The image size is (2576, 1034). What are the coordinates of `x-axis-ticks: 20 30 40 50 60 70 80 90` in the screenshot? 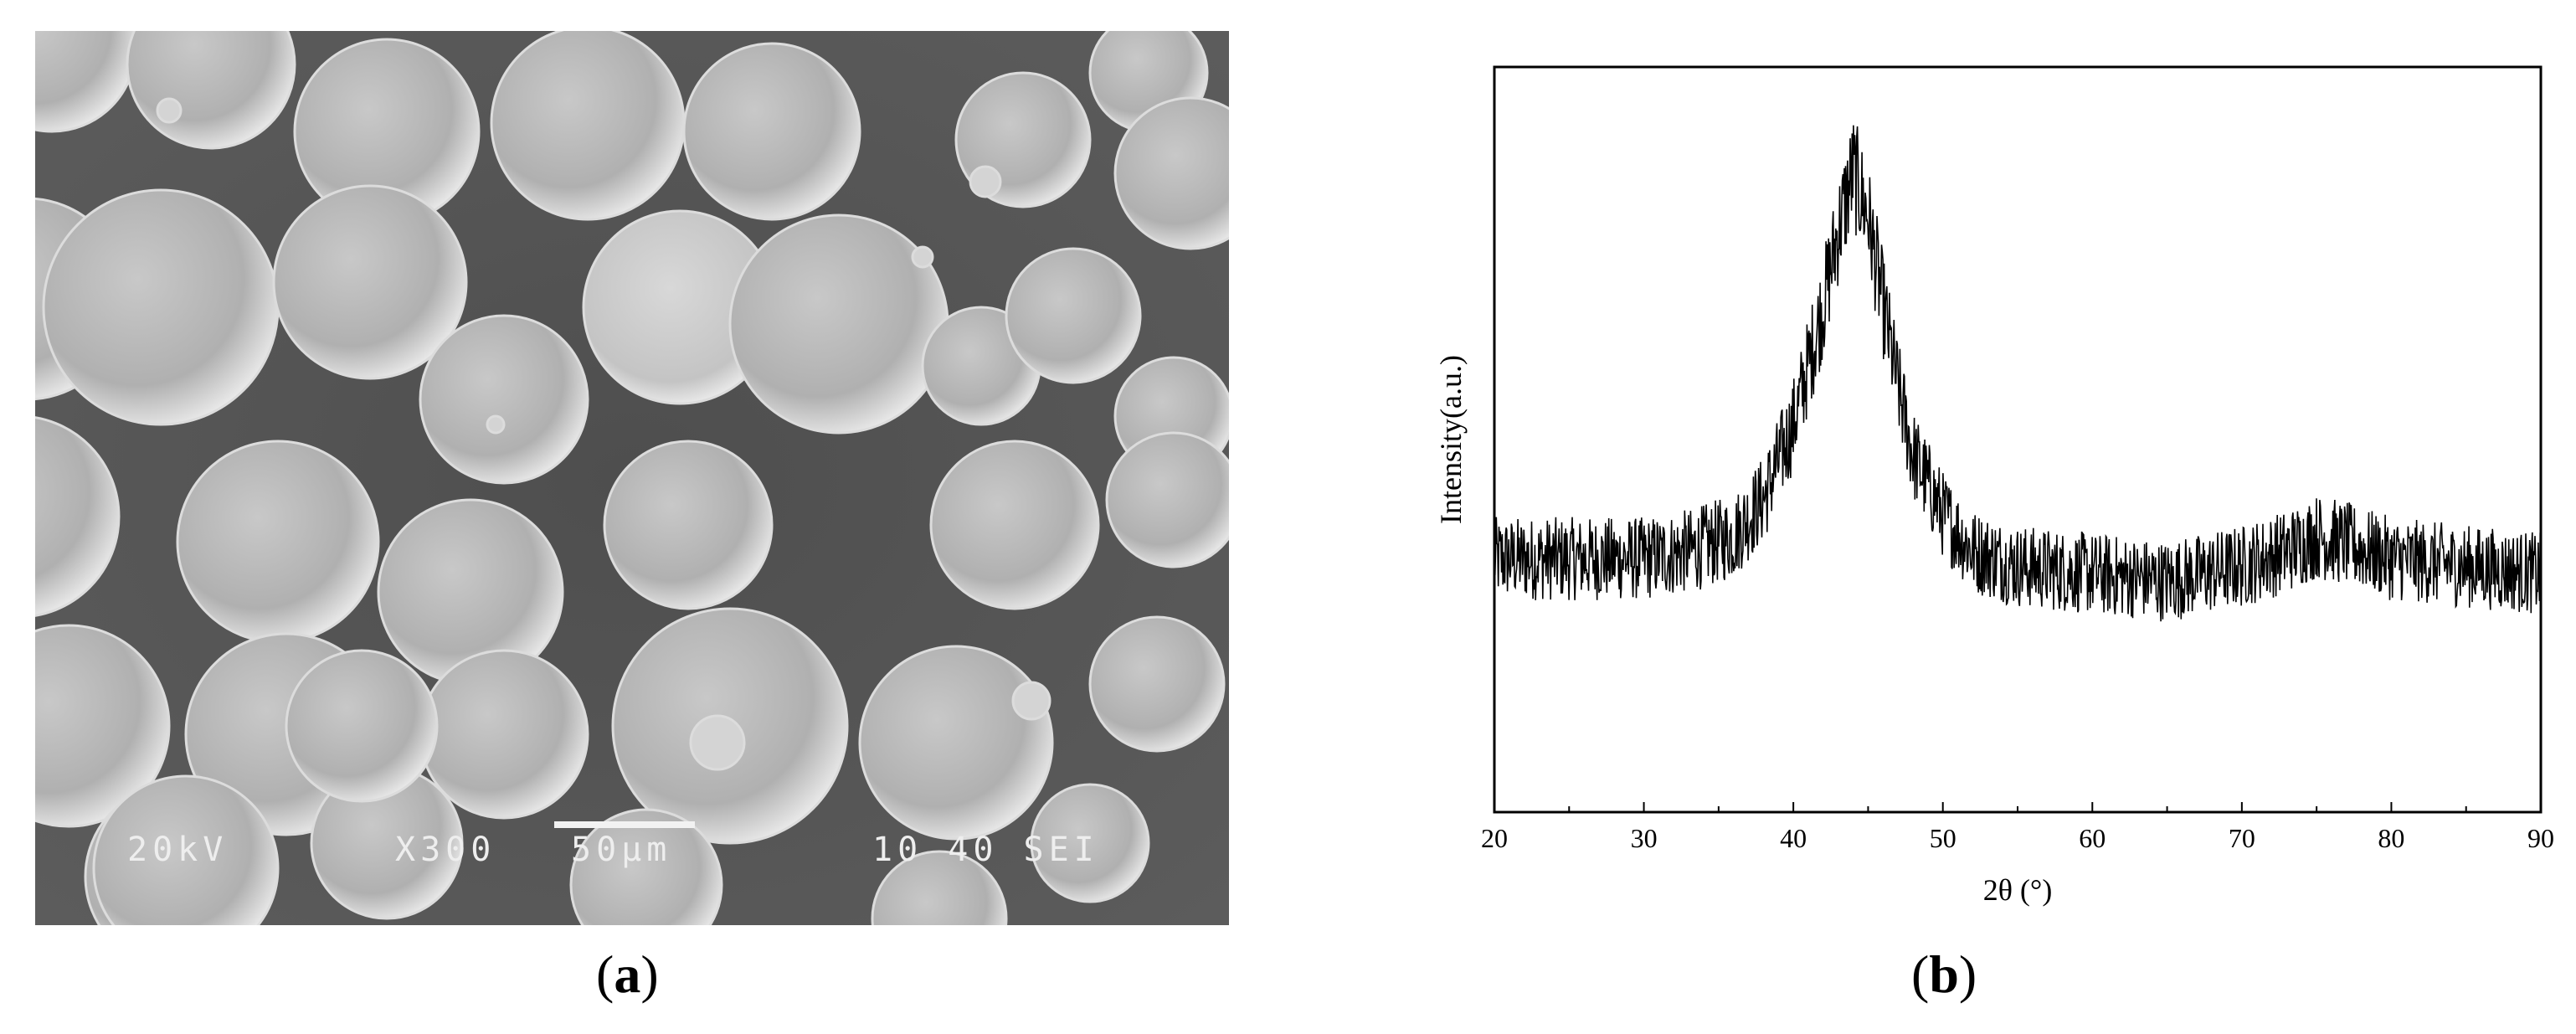 It's located at (2017, 828).